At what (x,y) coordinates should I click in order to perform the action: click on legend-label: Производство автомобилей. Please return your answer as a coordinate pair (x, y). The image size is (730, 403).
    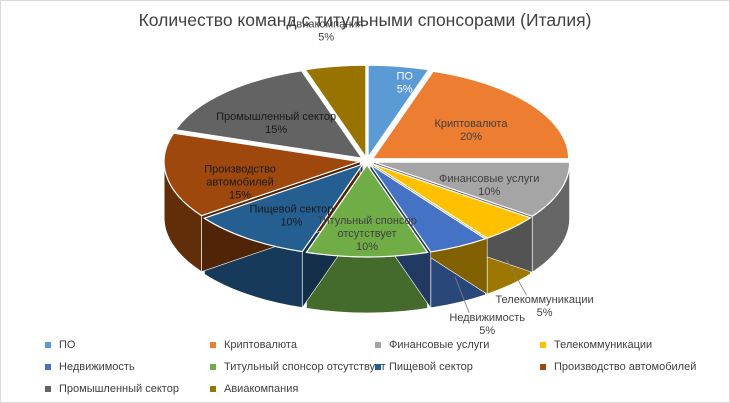
    Looking at the image, I should click on (625, 367).